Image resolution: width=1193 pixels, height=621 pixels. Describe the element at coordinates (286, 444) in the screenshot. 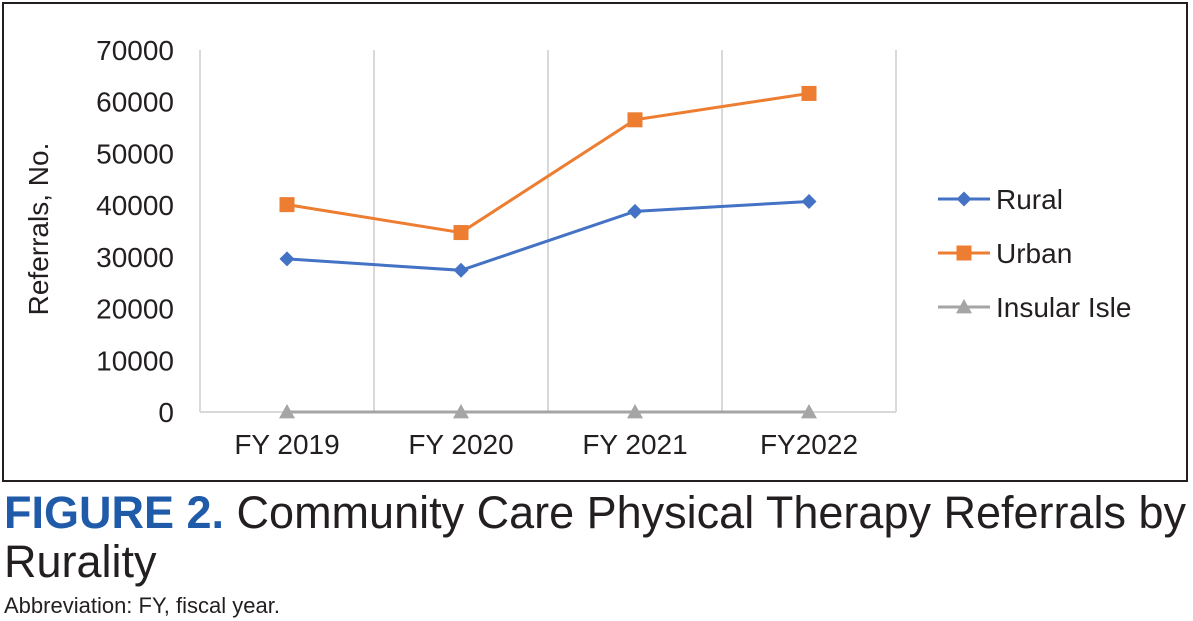

I see `x-tick-label: FY 2019` at that location.